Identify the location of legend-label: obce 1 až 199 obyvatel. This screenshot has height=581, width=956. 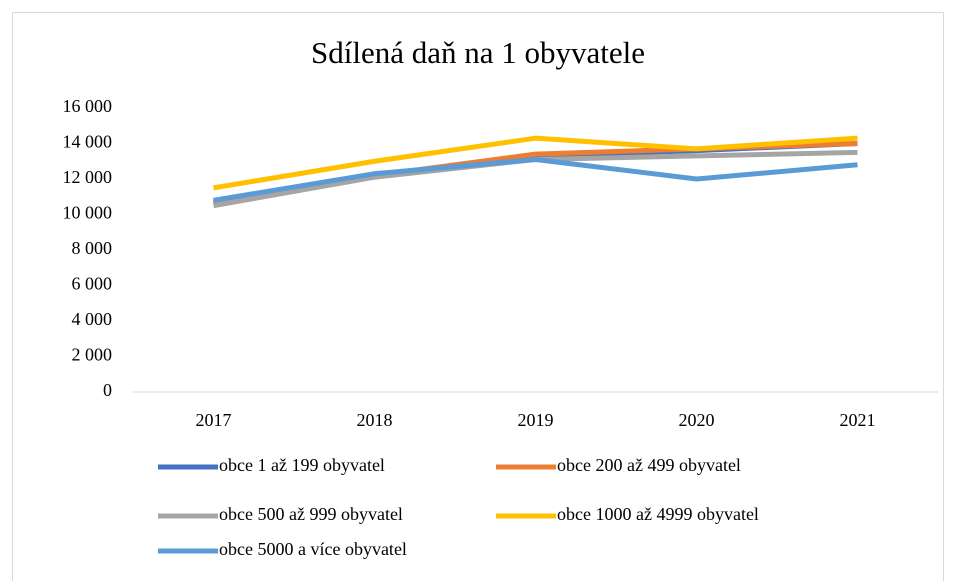
(302, 465).